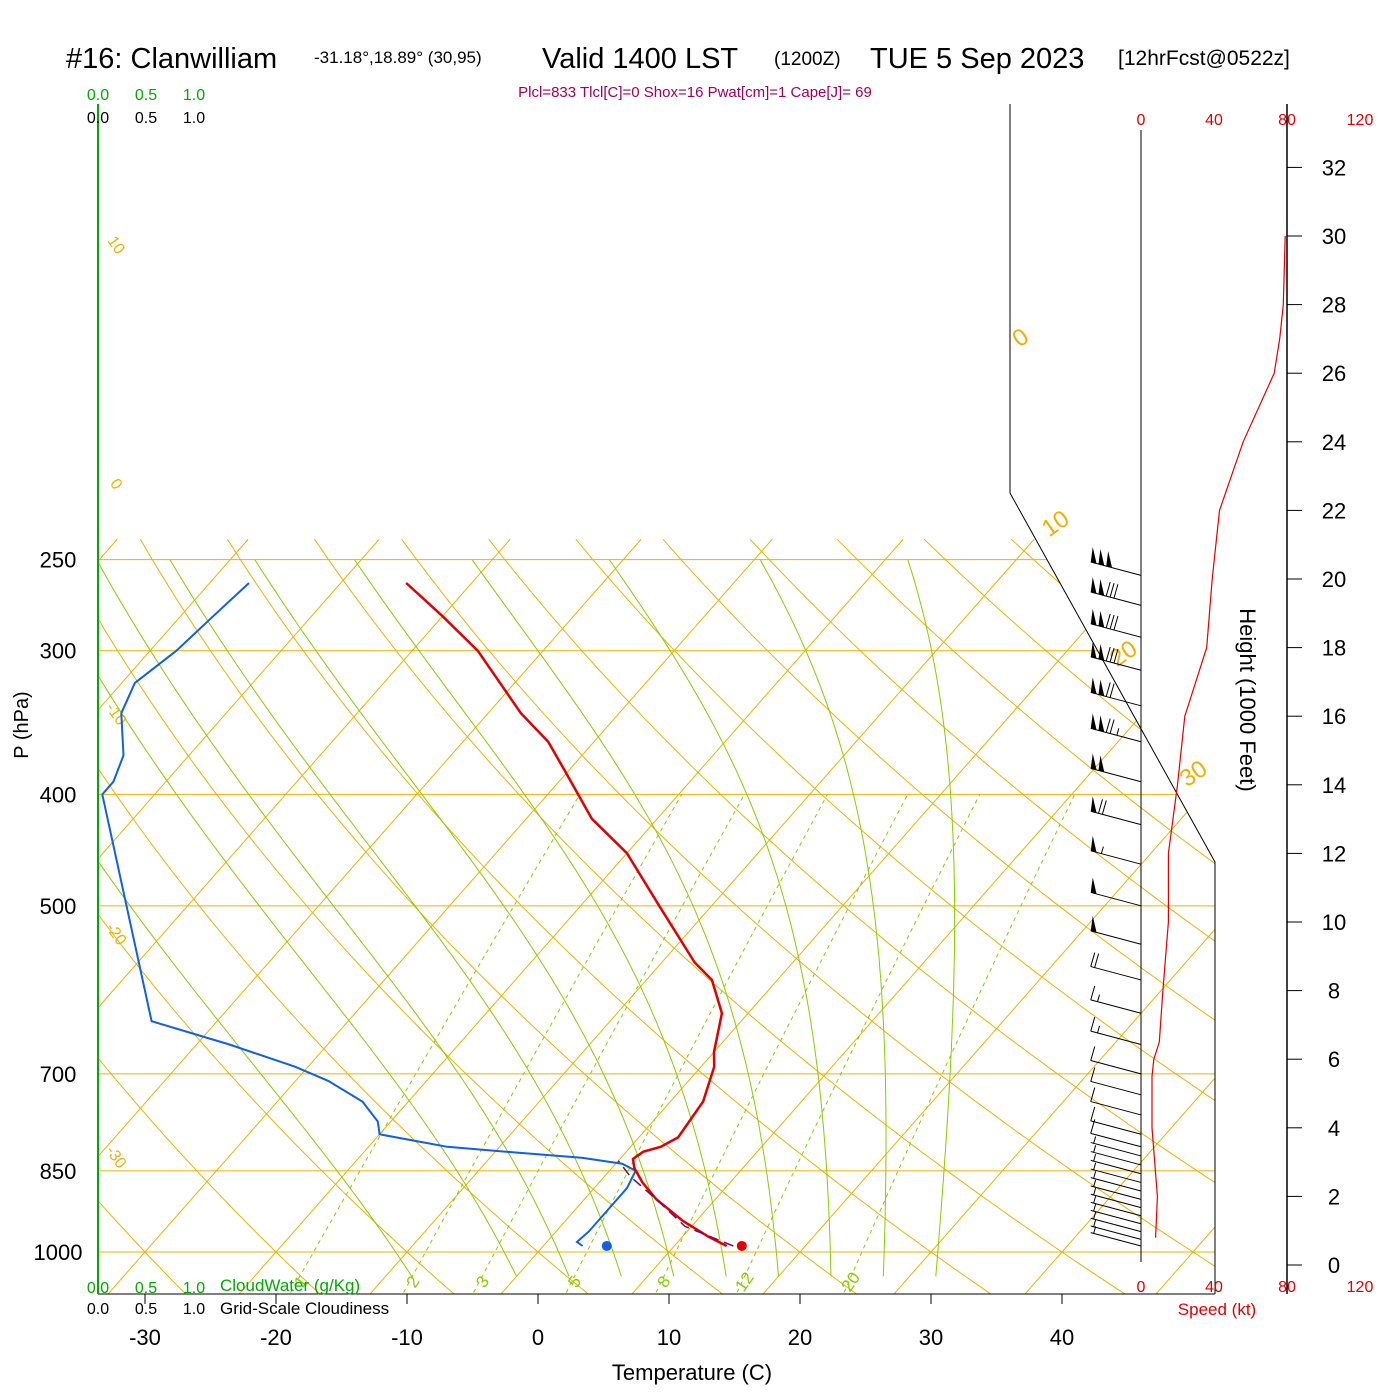 The width and height of the screenshot is (1400, 1400). Describe the element at coordinates (1334, 579) in the screenshot. I see `height-tick-label: 20` at that location.